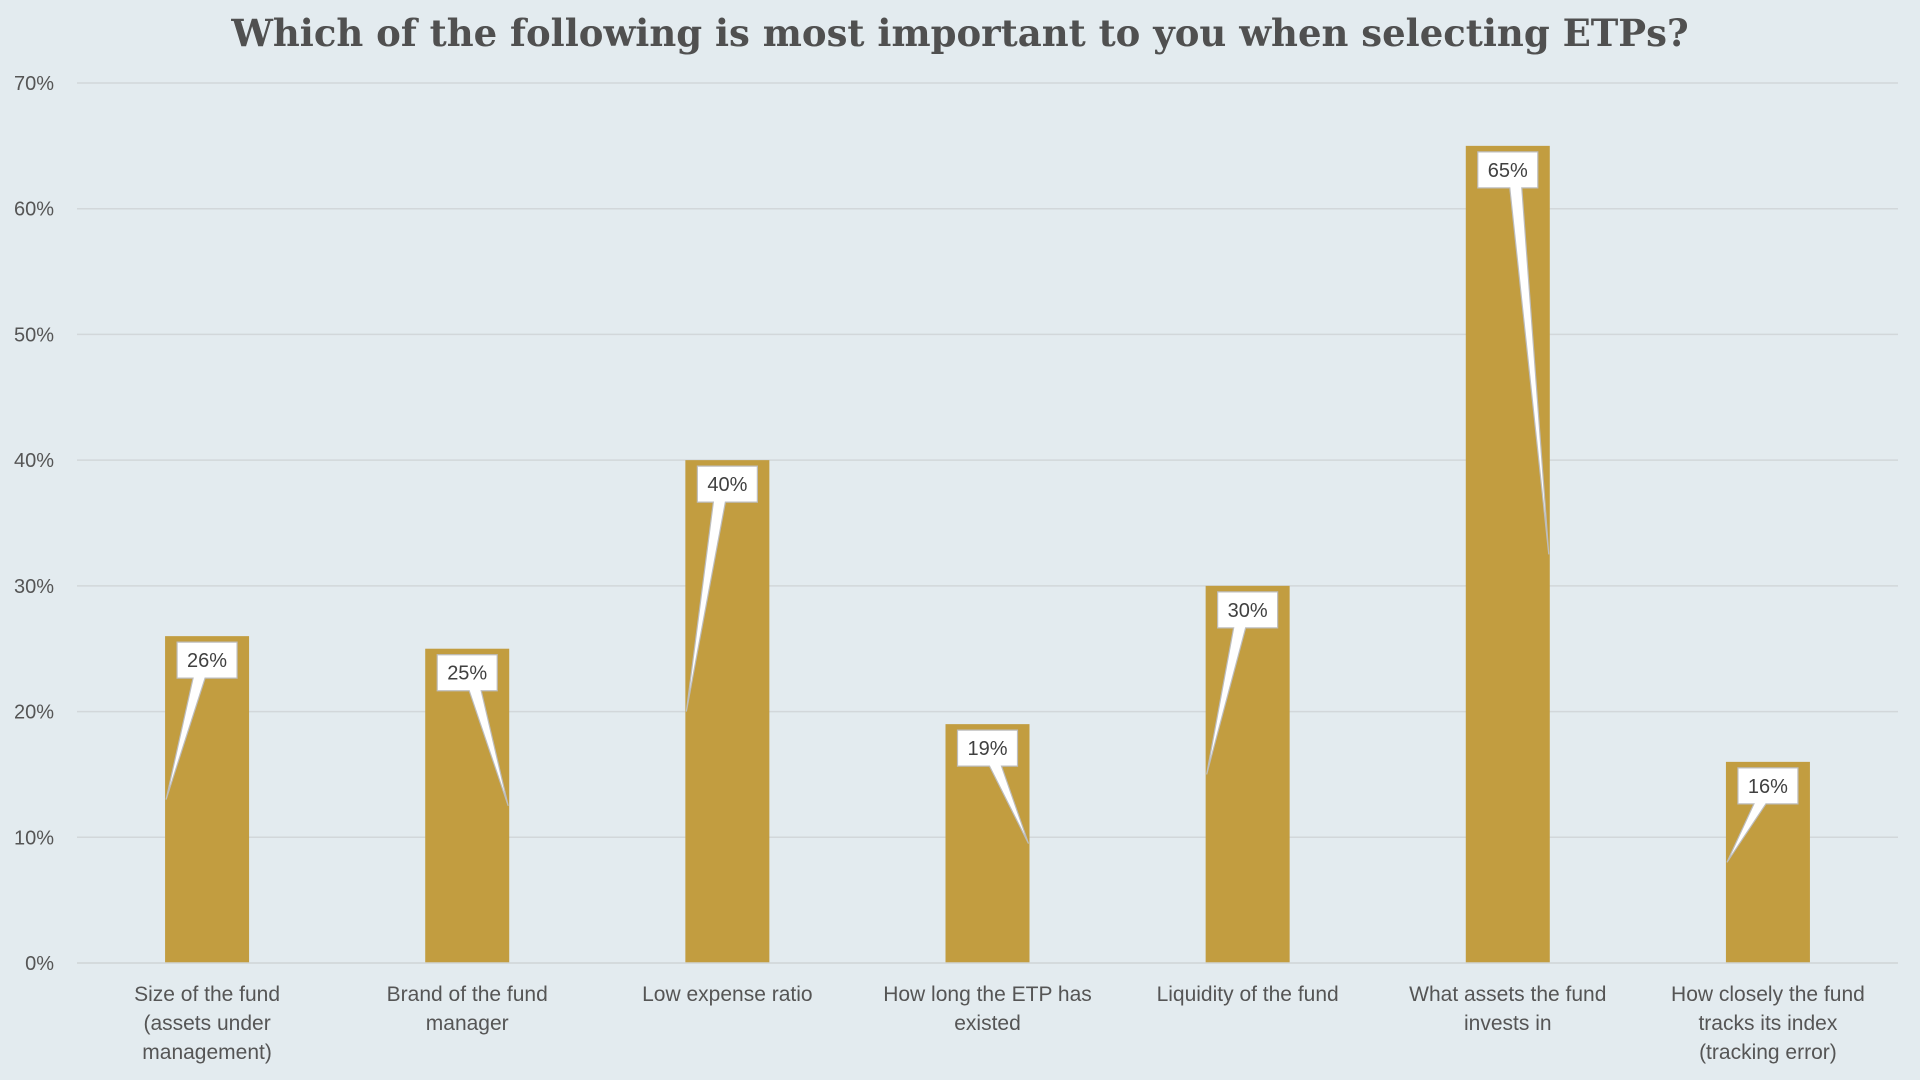 The height and width of the screenshot is (1080, 1920). Describe the element at coordinates (727, 994) in the screenshot. I see `x-category-label: Low expense ratio` at that location.